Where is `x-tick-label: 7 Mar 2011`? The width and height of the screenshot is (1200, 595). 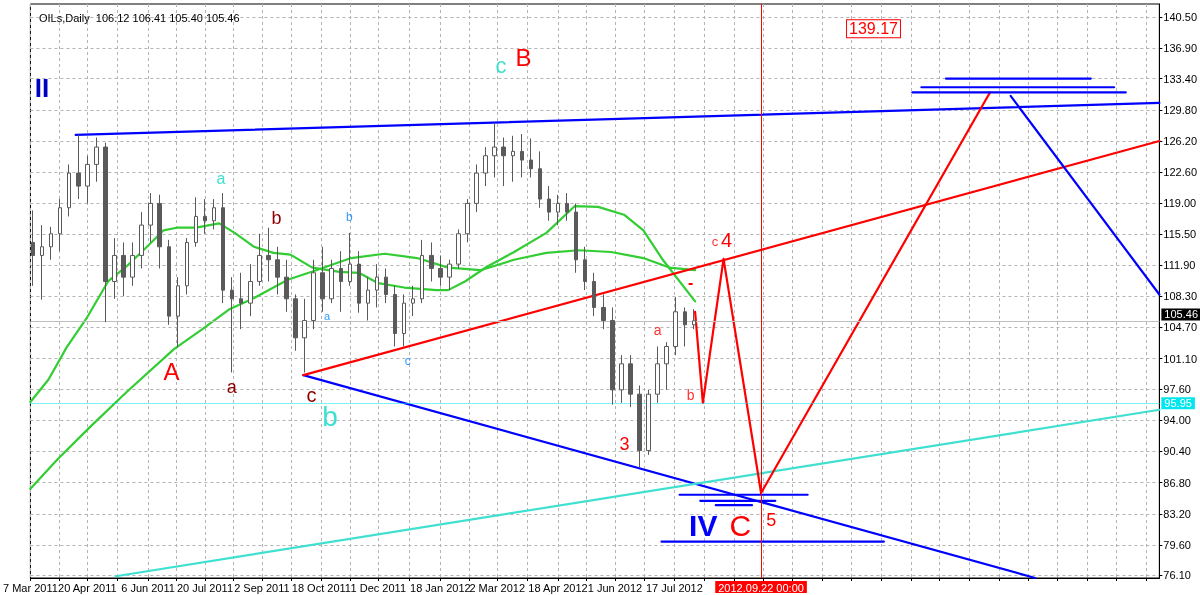
x-tick-label: 7 Mar 2011 is located at coordinates (30, 587).